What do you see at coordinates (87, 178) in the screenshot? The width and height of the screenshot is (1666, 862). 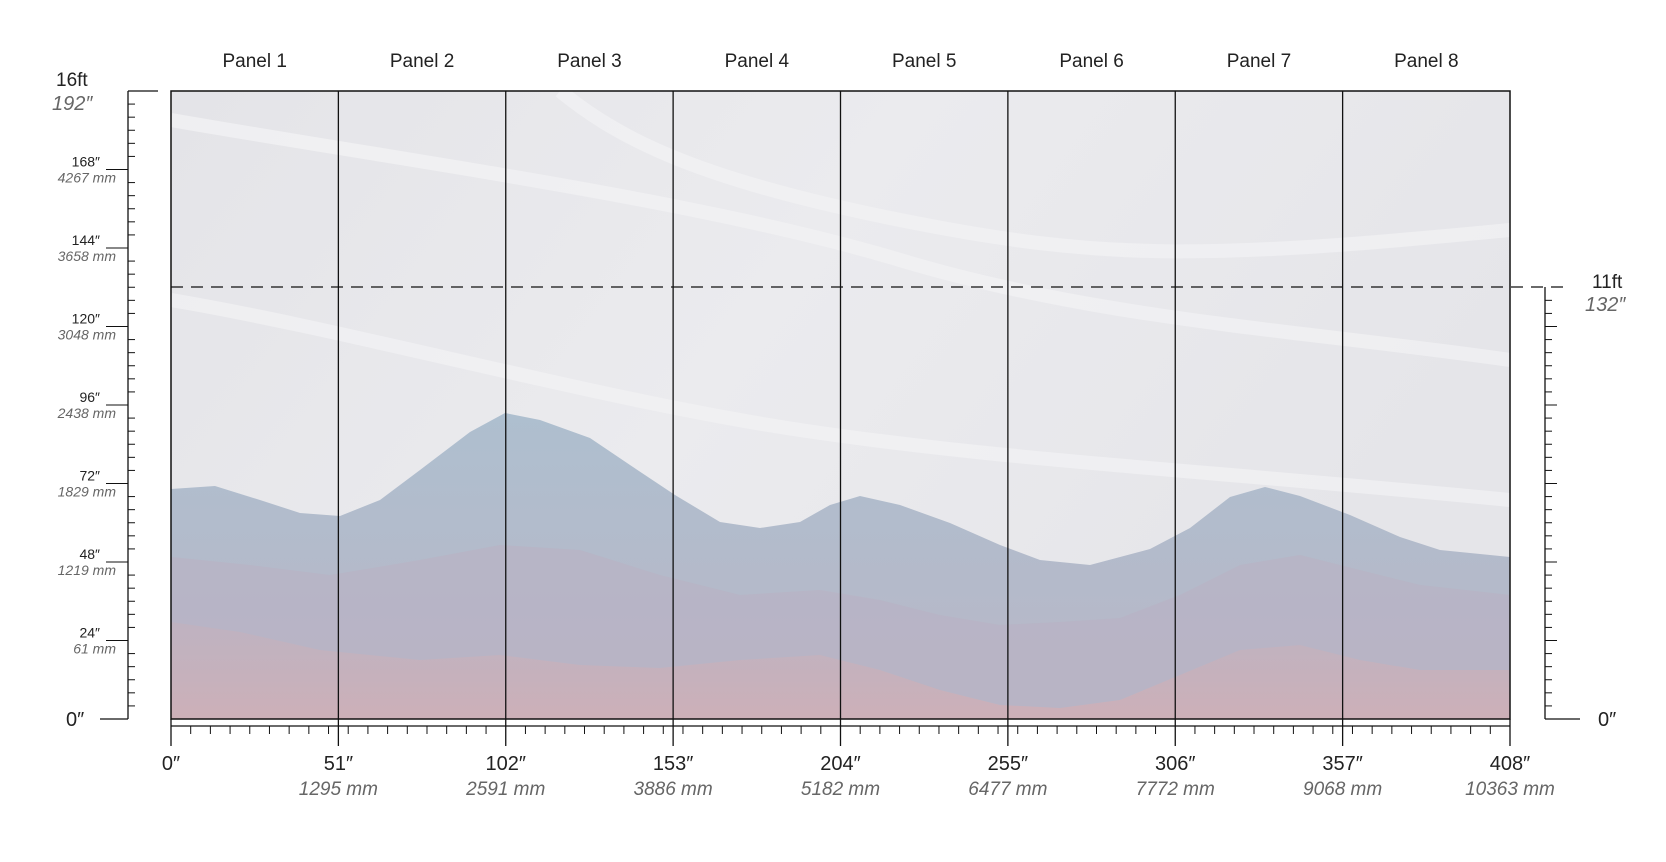 I see `left-mm-label: 4267 mm` at bounding box center [87, 178].